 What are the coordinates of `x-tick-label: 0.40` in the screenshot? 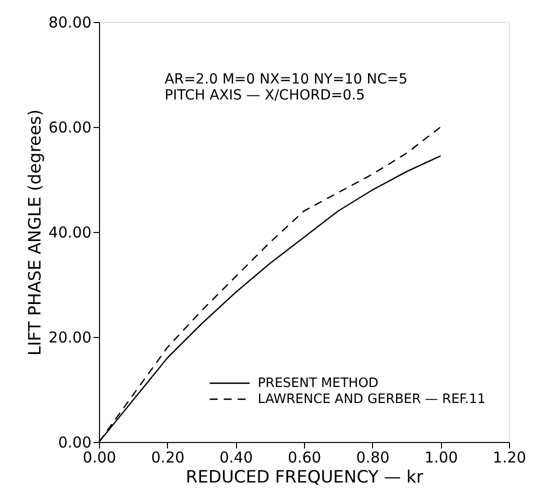 It's located at (236, 457).